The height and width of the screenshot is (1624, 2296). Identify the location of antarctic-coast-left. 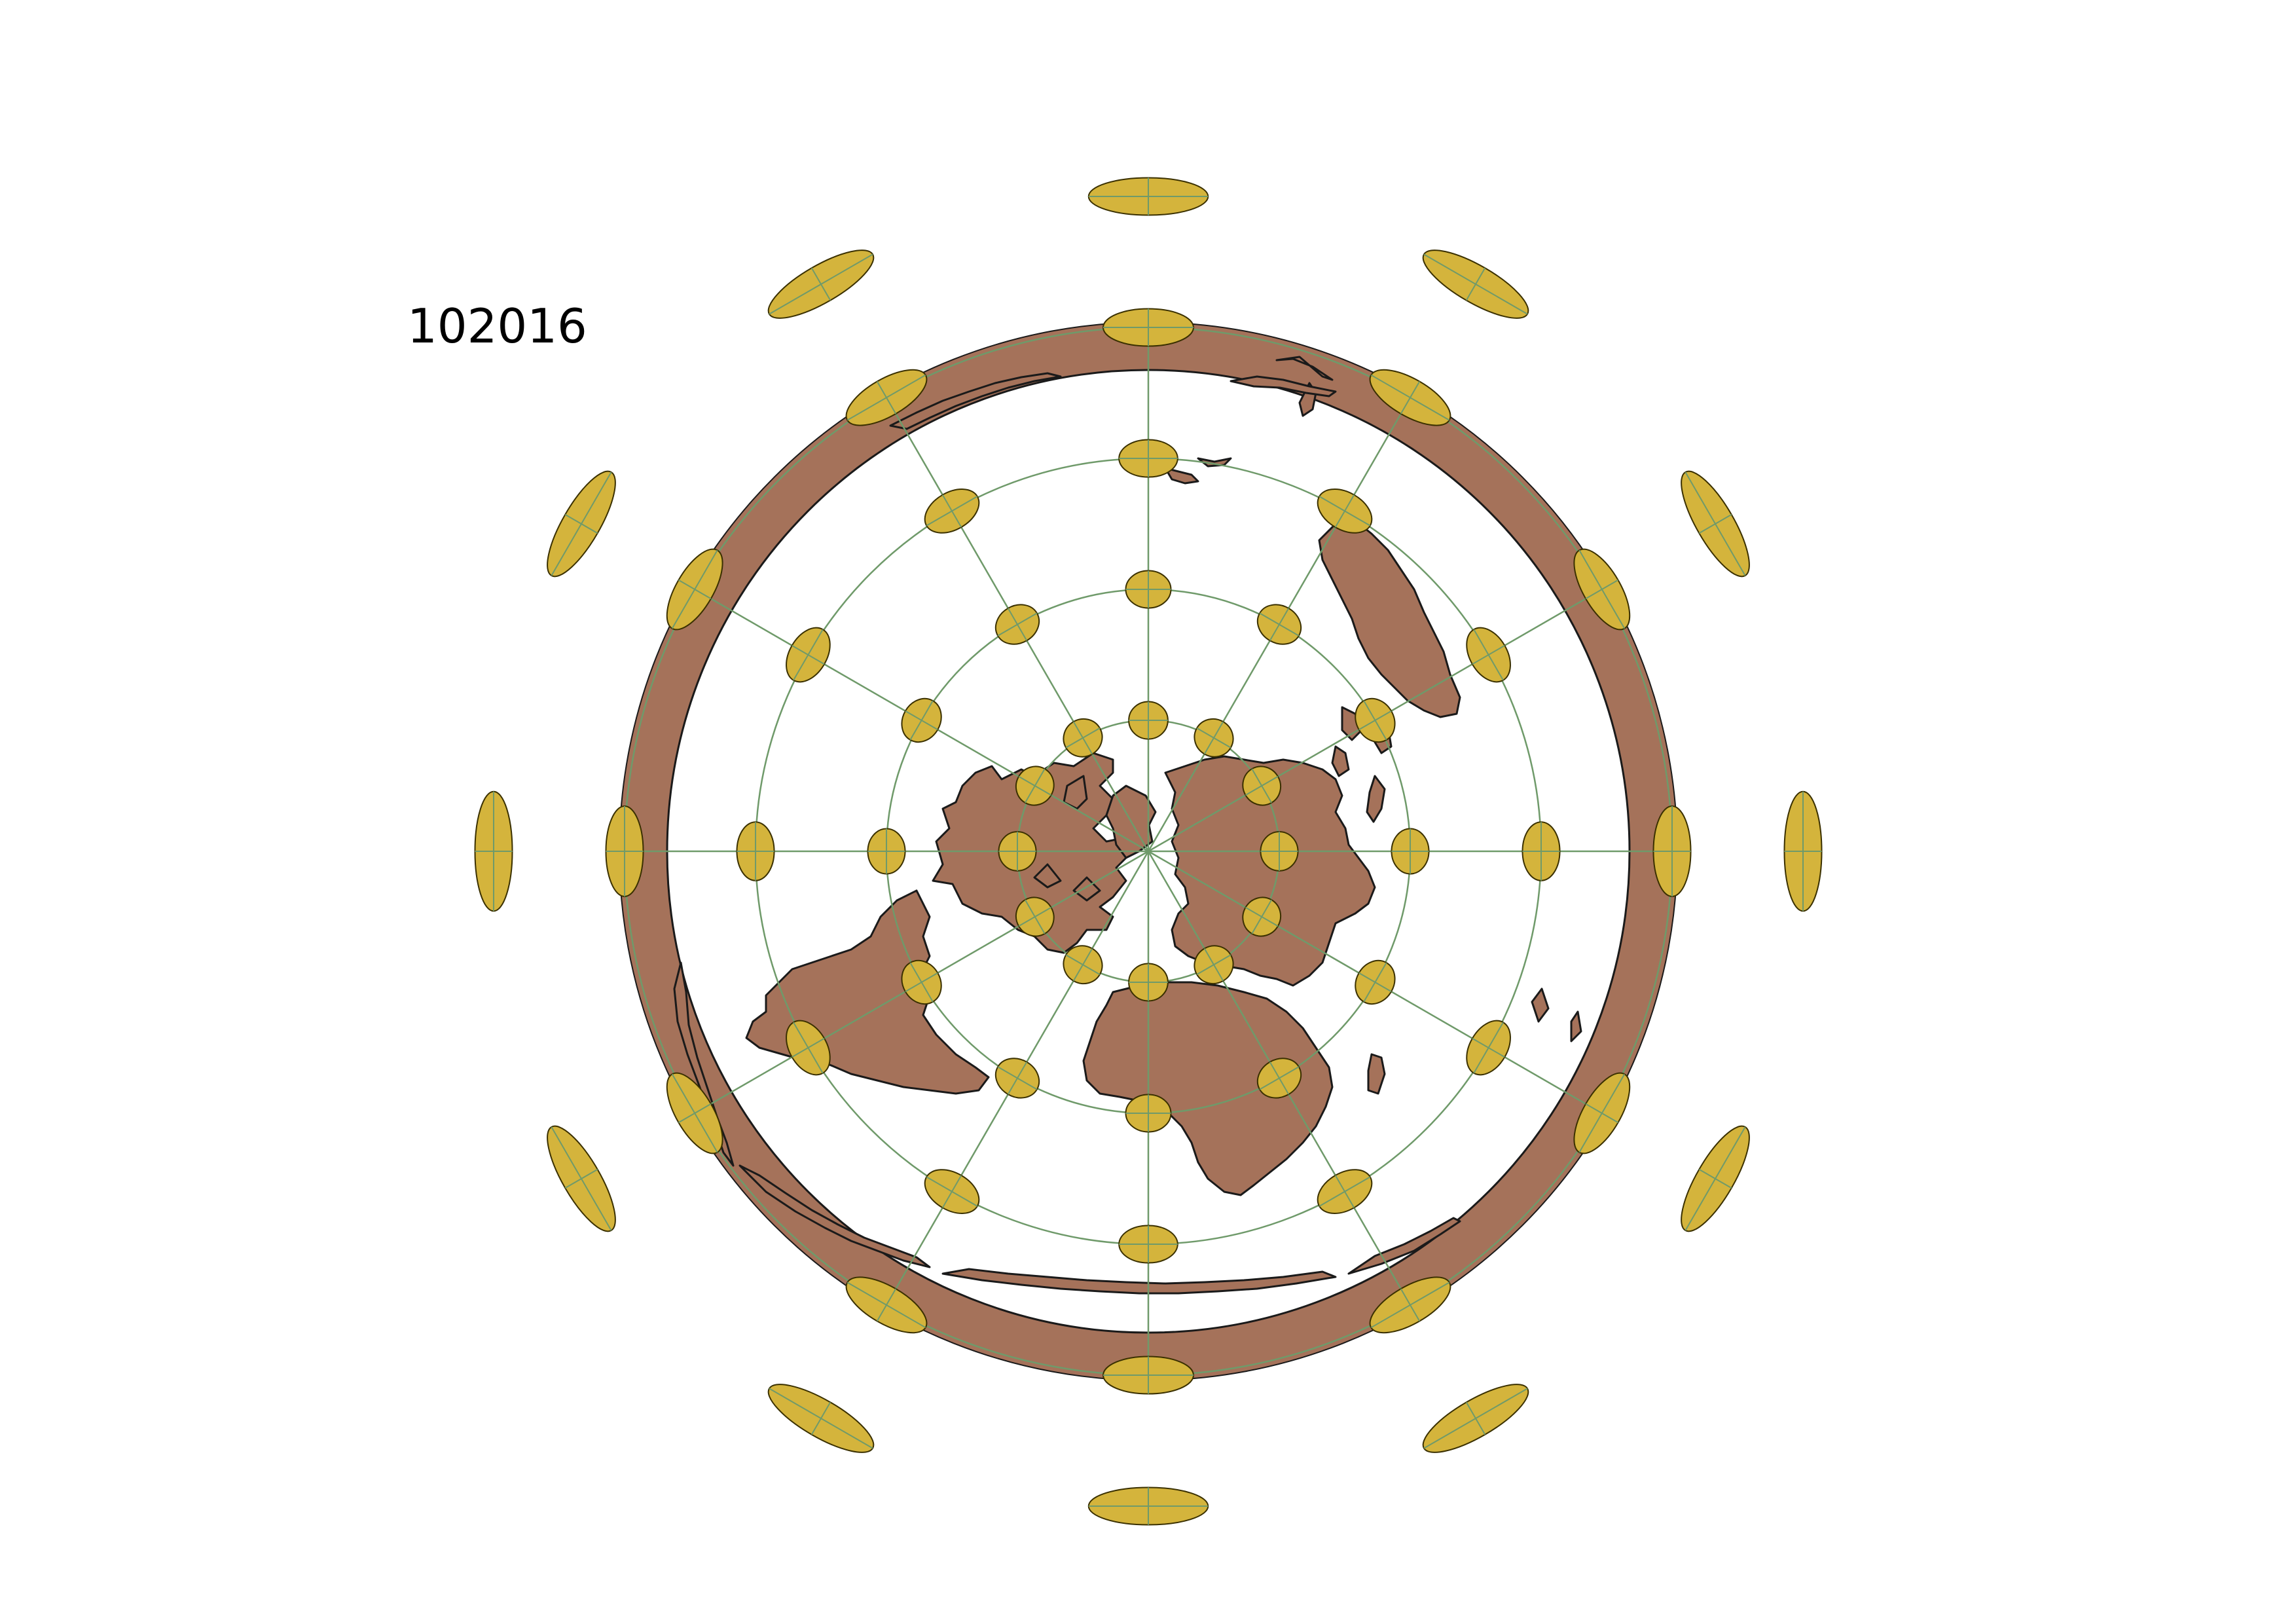
(704, 1064).